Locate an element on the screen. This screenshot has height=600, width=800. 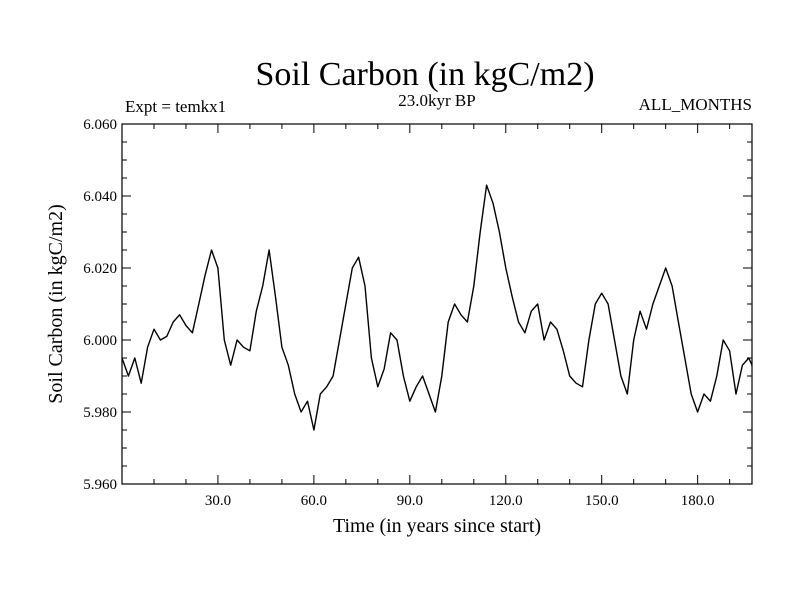
y-tick-label: 6.060 is located at coordinates (100, 125).